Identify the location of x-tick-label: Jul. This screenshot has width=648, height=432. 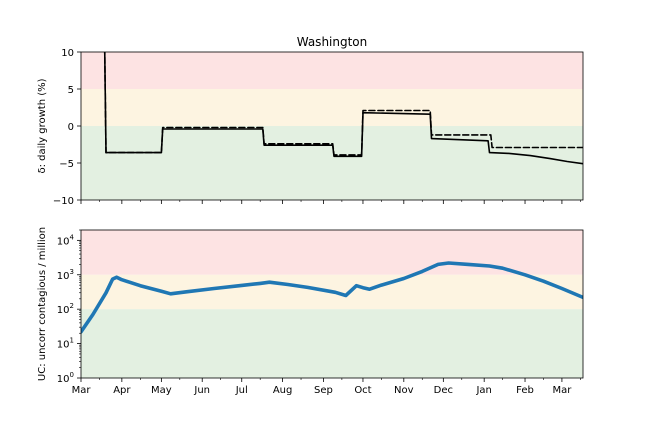
(241, 390).